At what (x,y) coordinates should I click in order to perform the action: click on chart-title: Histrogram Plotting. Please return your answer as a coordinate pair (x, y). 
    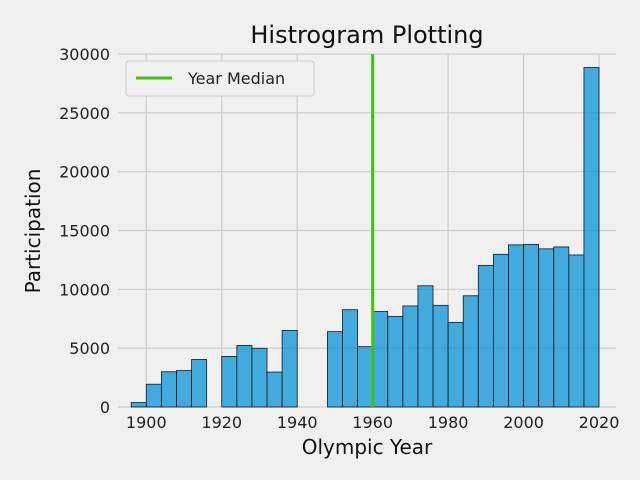
    Looking at the image, I should click on (366, 35).